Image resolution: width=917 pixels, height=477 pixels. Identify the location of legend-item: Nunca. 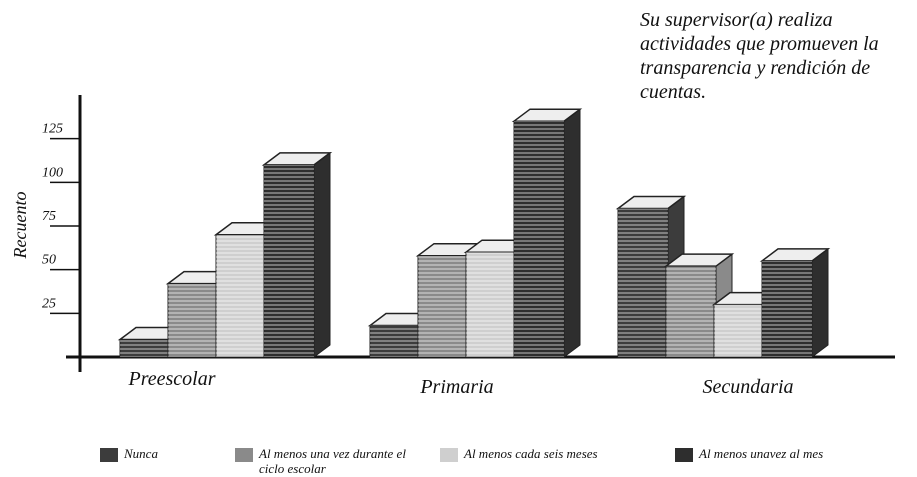
(145, 454).